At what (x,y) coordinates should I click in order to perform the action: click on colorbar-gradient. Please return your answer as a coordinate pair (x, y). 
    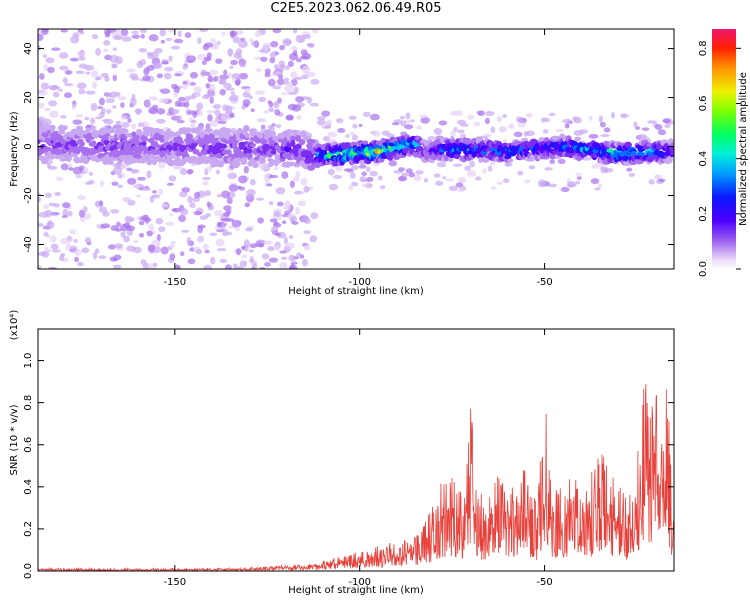
    Looking at the image, I should click on (724, 149).